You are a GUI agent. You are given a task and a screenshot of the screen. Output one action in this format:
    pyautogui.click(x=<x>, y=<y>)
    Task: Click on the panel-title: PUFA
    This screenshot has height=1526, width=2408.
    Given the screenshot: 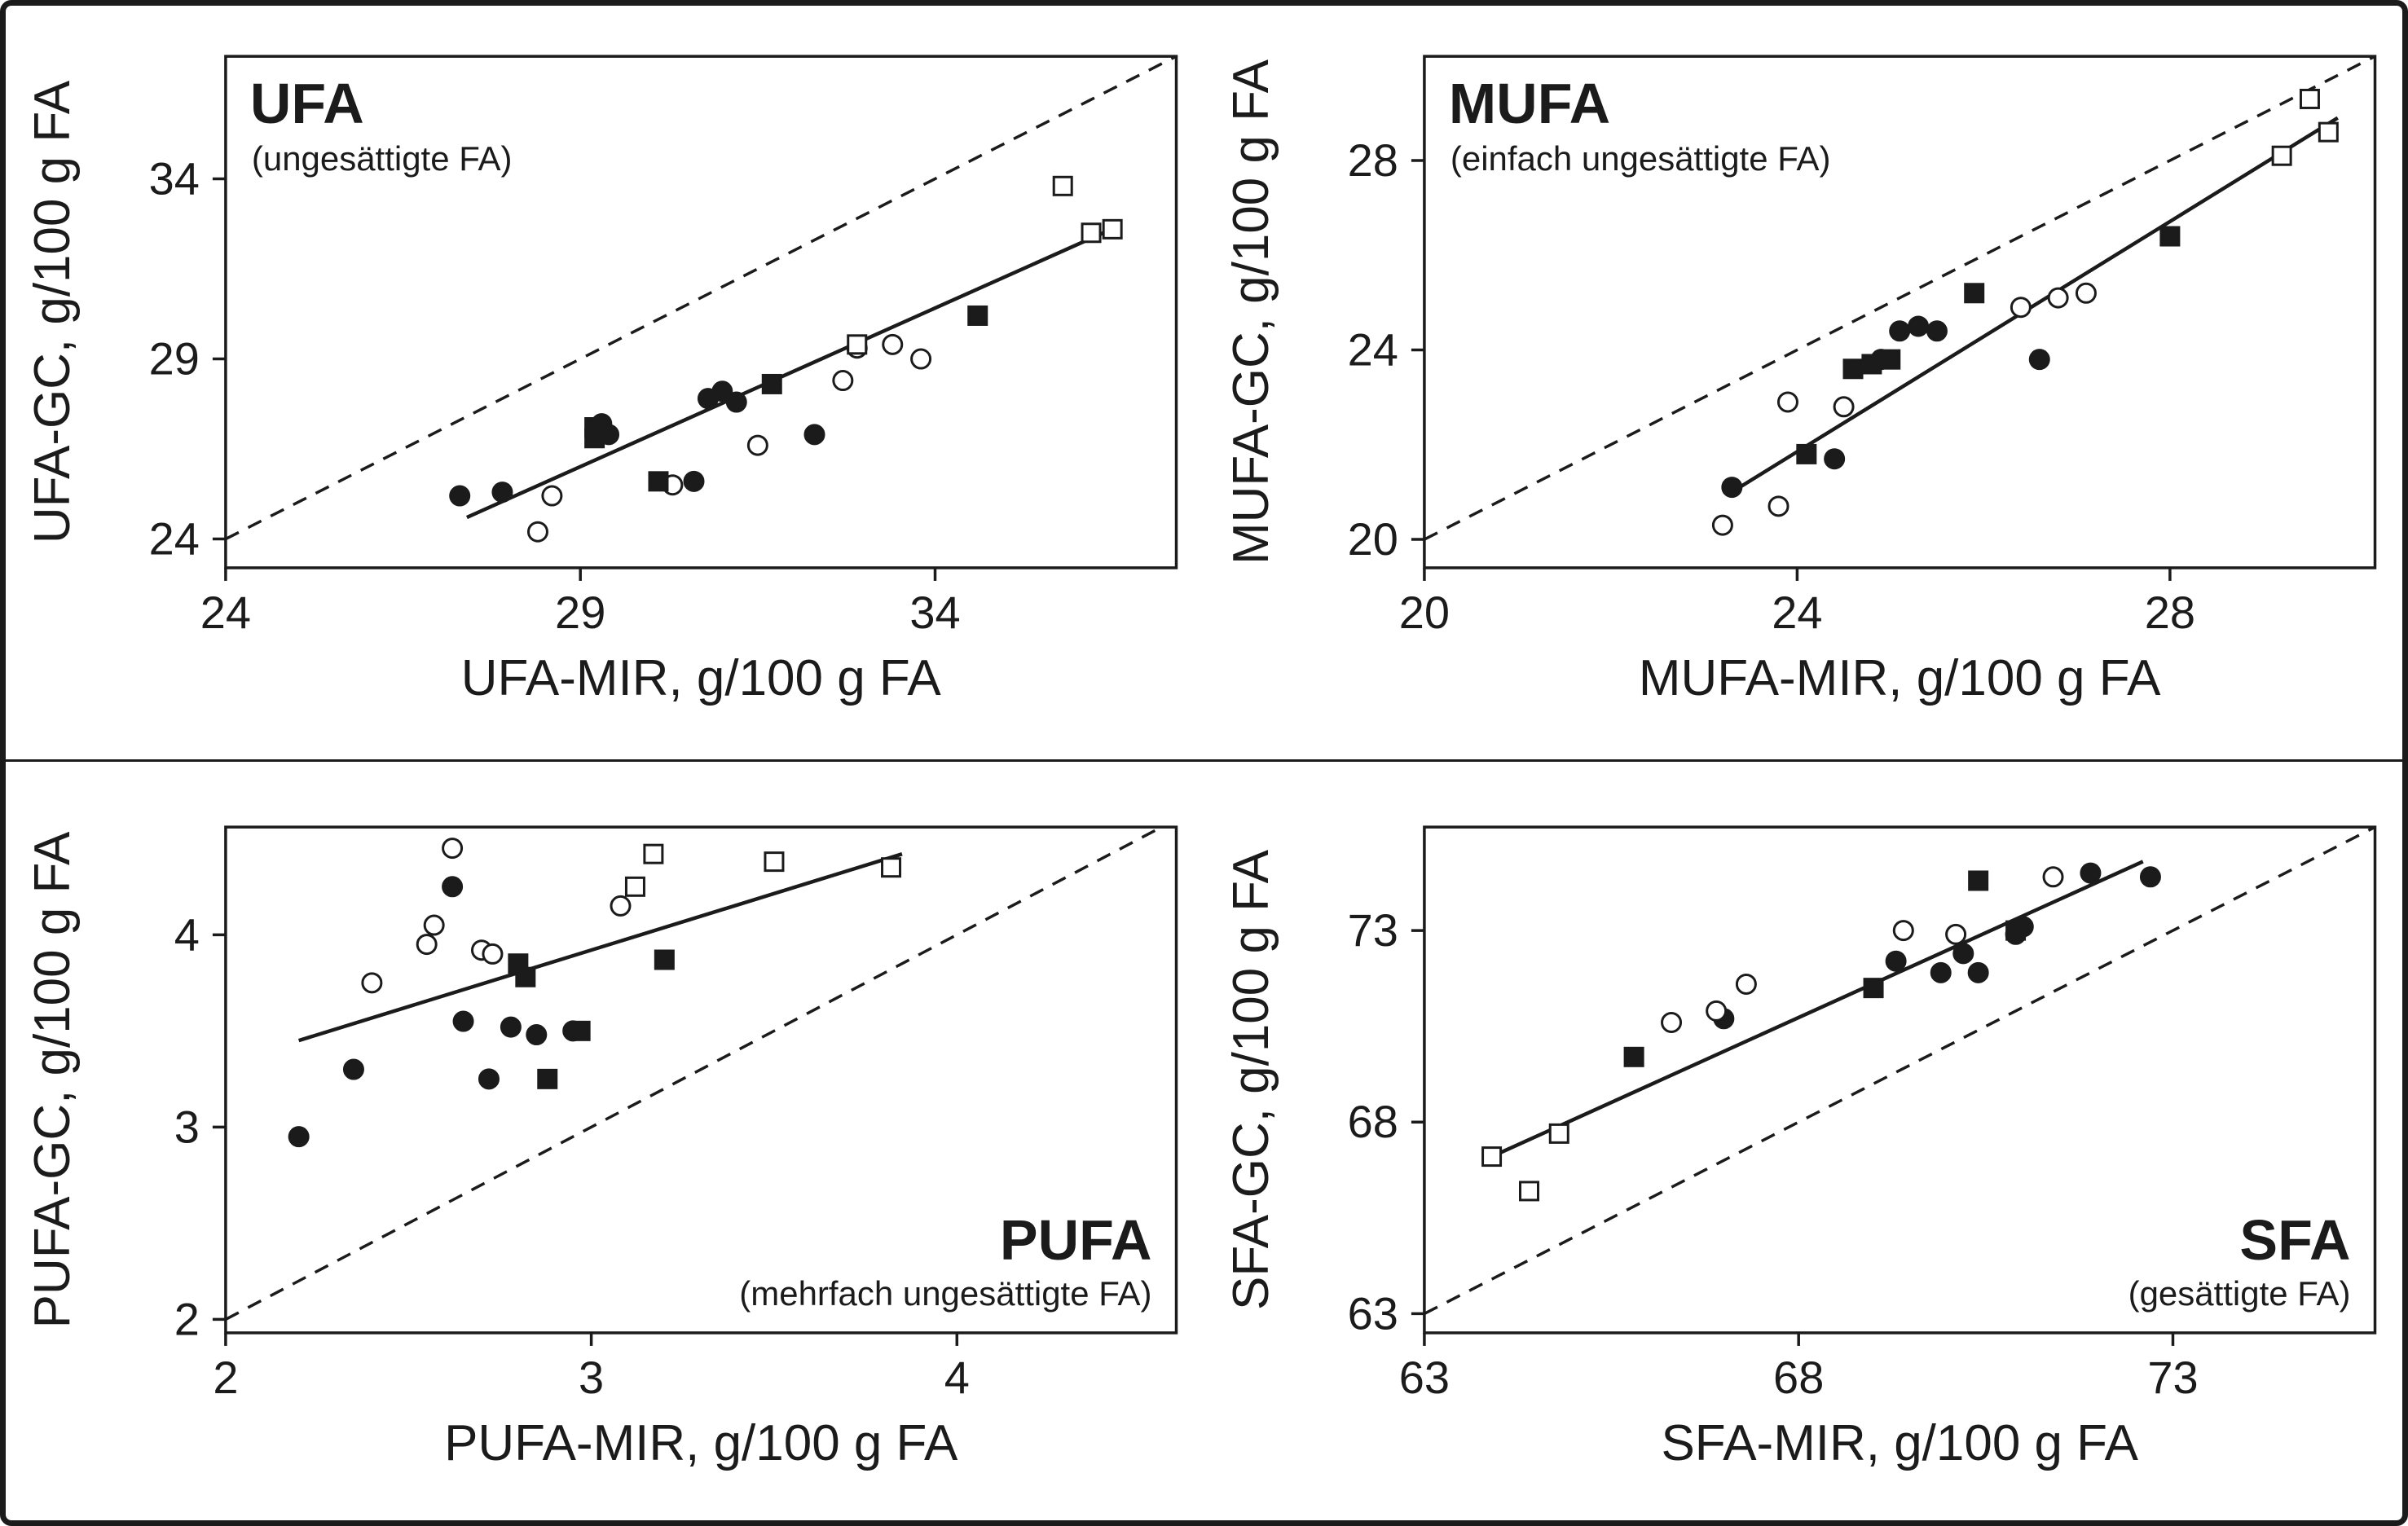 What is the action you would take?
    pyautogui.click(x=1076, y=1240)
    